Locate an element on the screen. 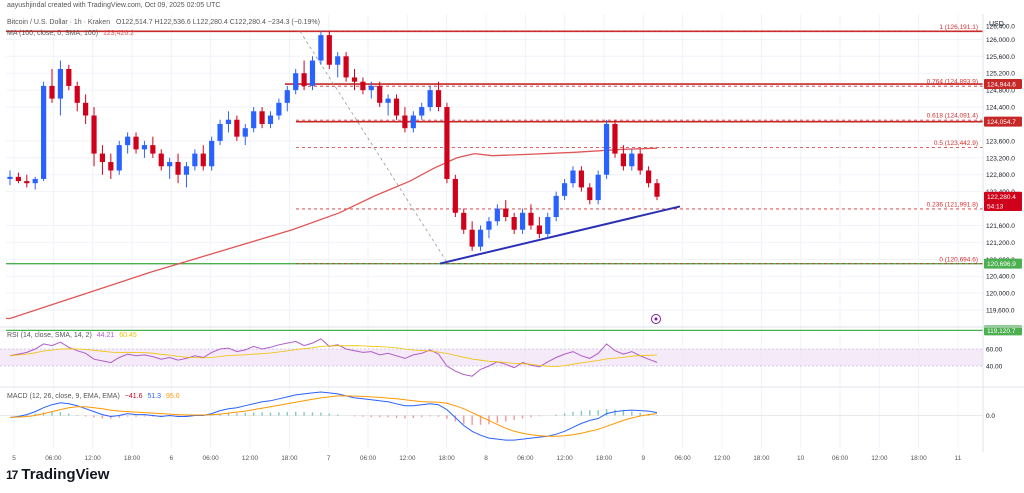  fib-level-label: 0.236 (121,991.8) is located at coordinates (952, 204).